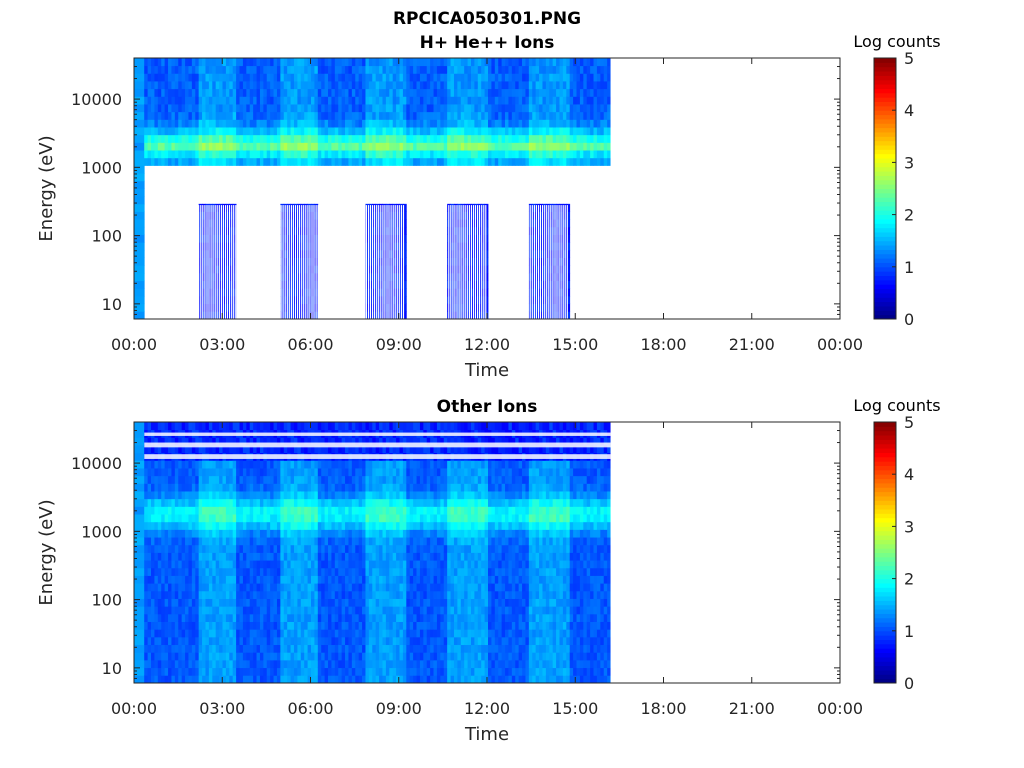 The width and height of the screenshot is (1024, 768). I want to click on panel-title: Other Ions, so click(487, 407).